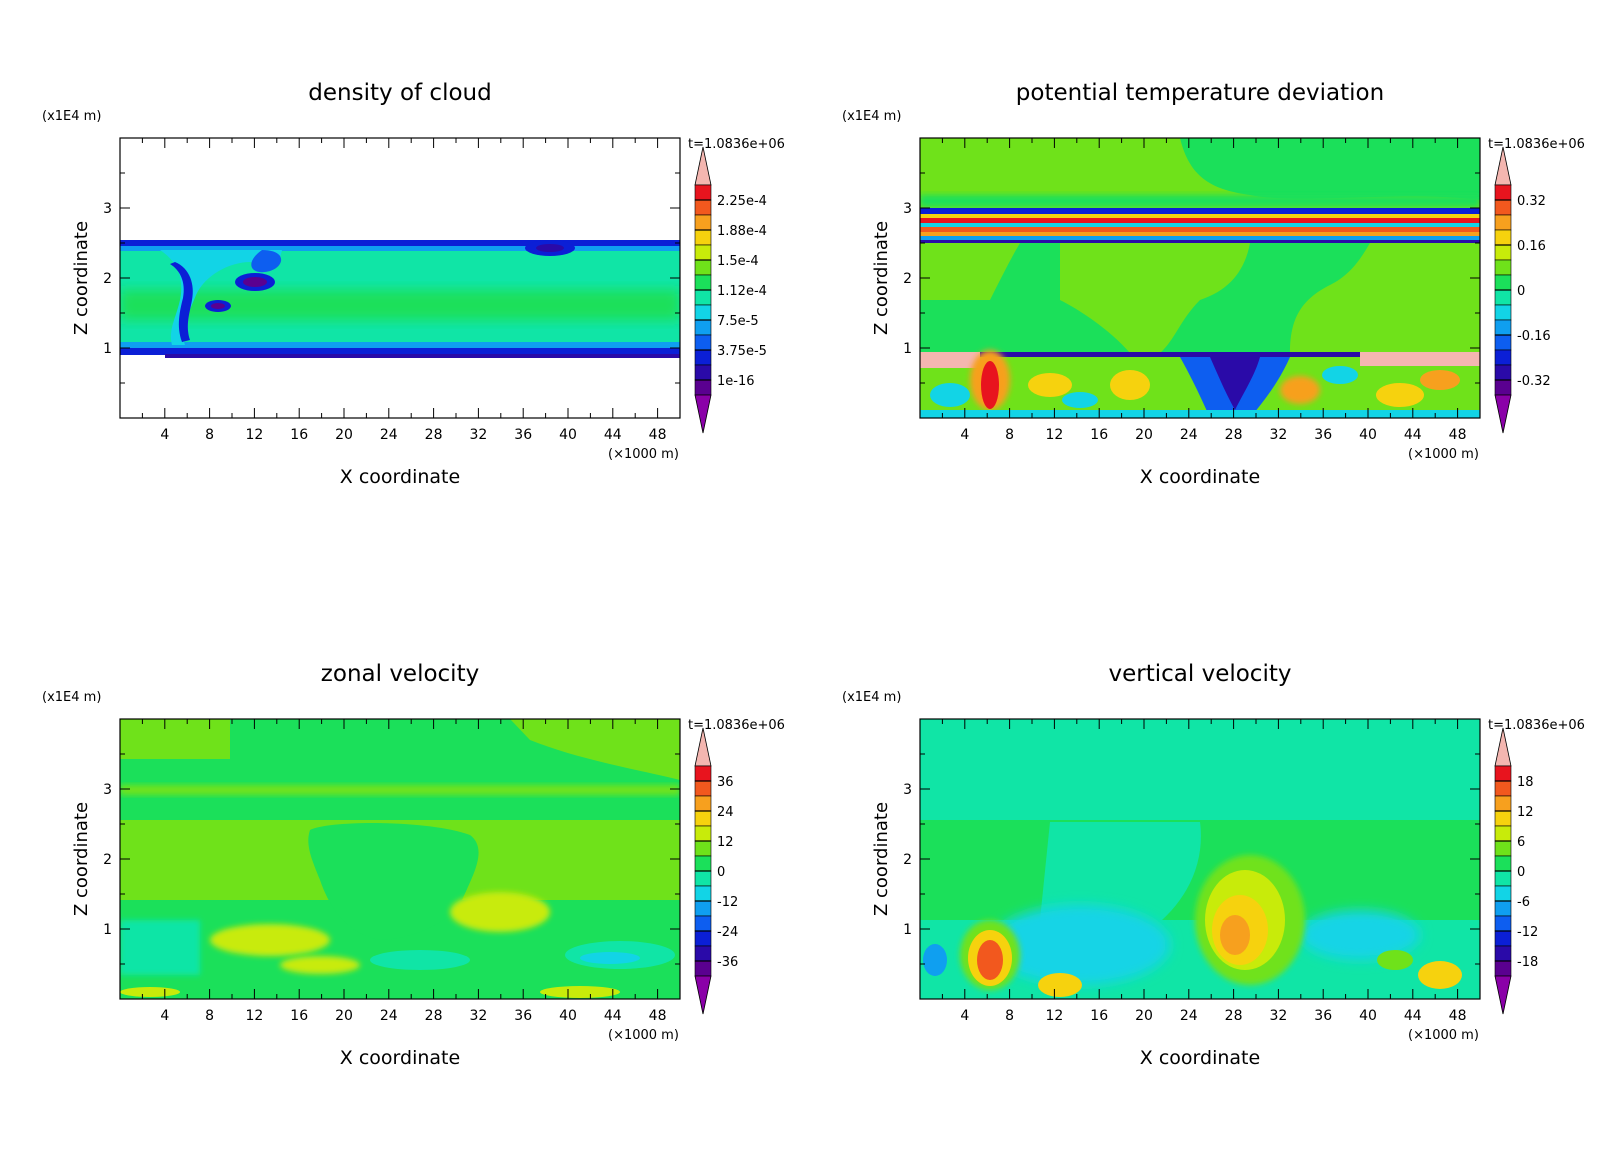 The image size is (1600, 1158). I want to click on chart-title: potential temperature deviation, so click(1200, 93).